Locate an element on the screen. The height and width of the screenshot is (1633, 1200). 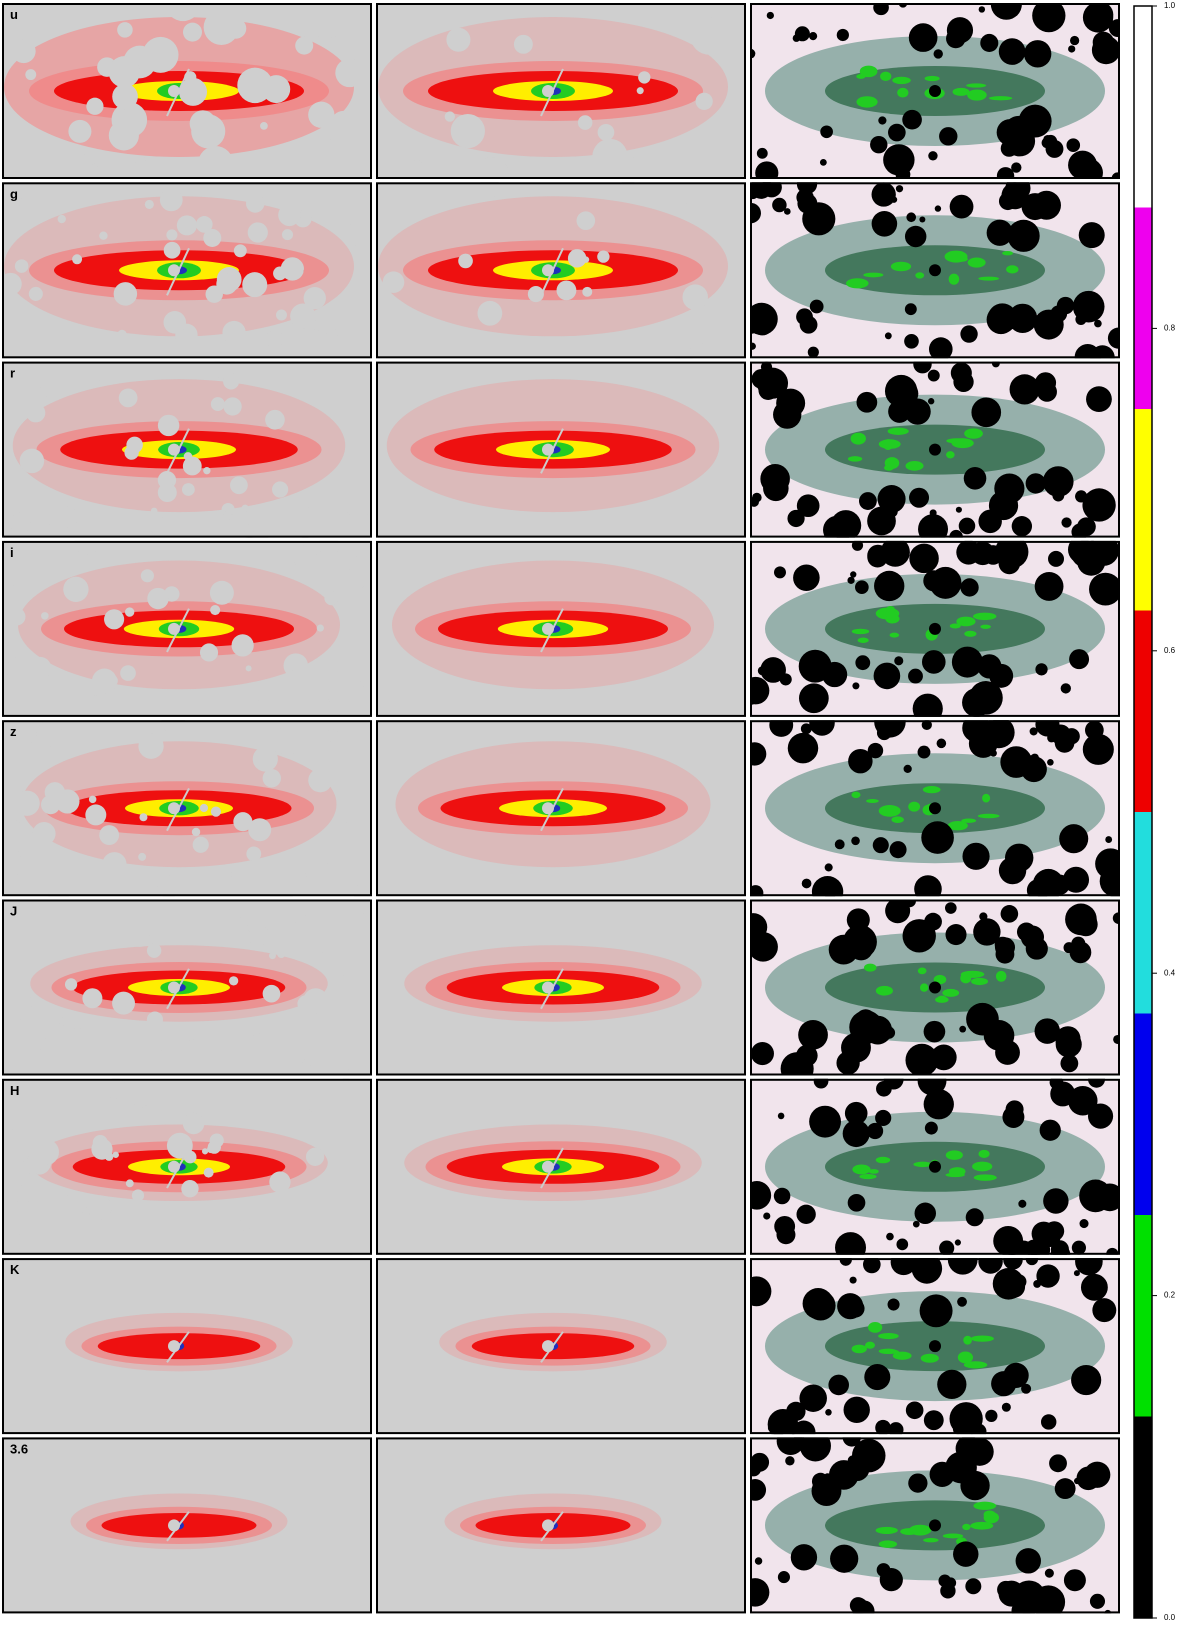
band-label: 3.6 is located at coordinates (19, 1448).